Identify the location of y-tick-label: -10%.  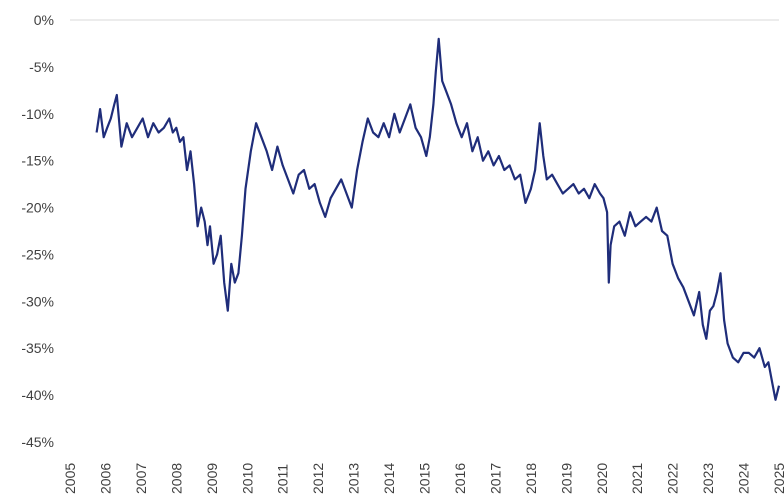
(37, 114).